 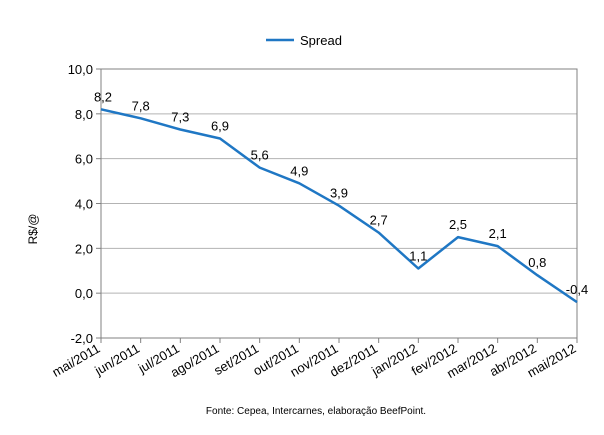 I want to click on data-label: 6,9, so click(x=220, y=125).